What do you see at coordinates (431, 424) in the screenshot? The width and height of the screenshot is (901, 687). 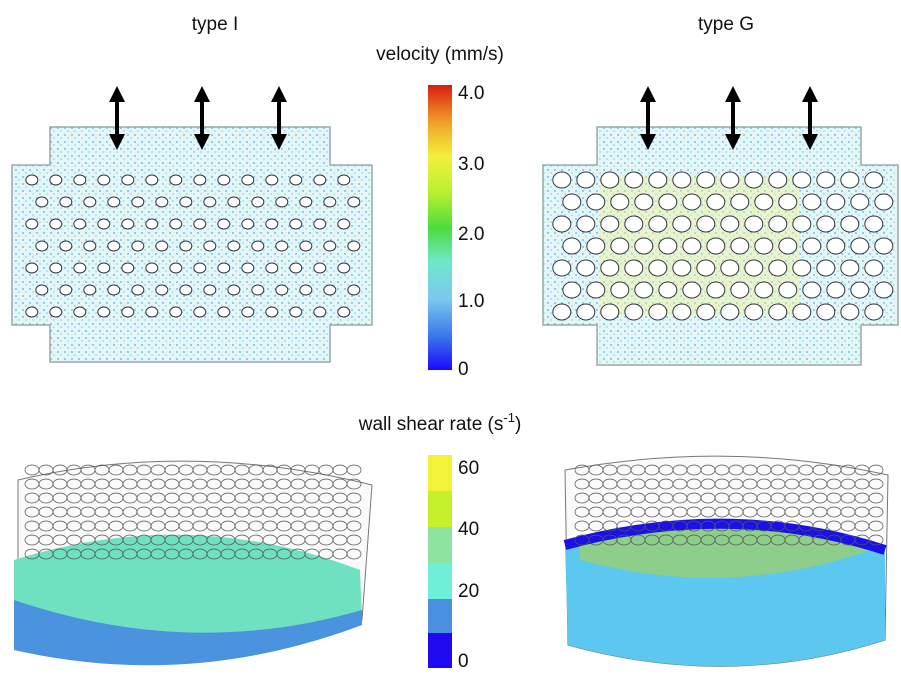 I see `title-text: wall shear rate (s` at bounding box center [431, 424].